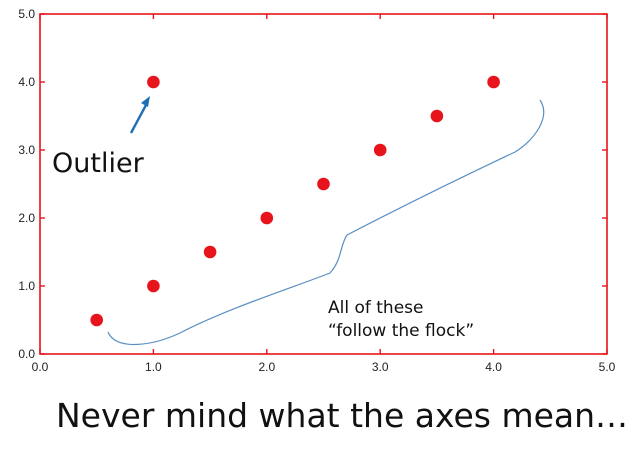 Image resolution: width=640 pixels, height=469 pixels. Describe the element at coordinates (138, 119) in the screenshot. I see `outlier-arrow-shaft` at that location.